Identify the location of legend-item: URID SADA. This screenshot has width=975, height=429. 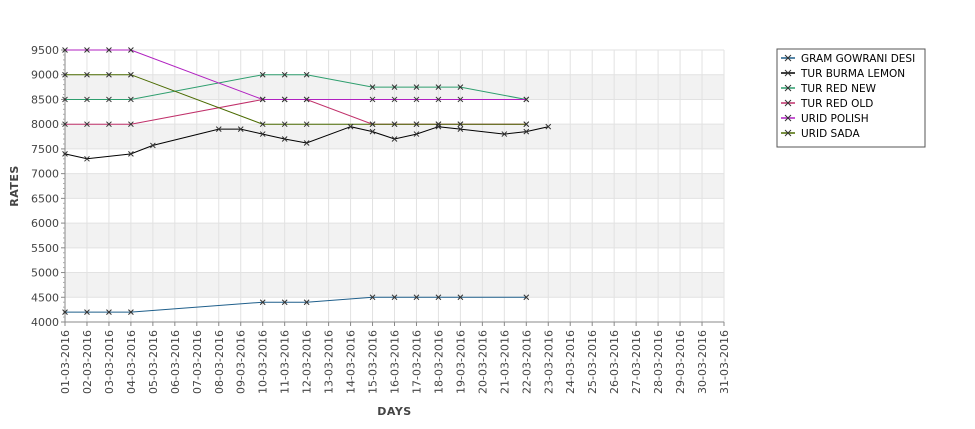
(820, 134).